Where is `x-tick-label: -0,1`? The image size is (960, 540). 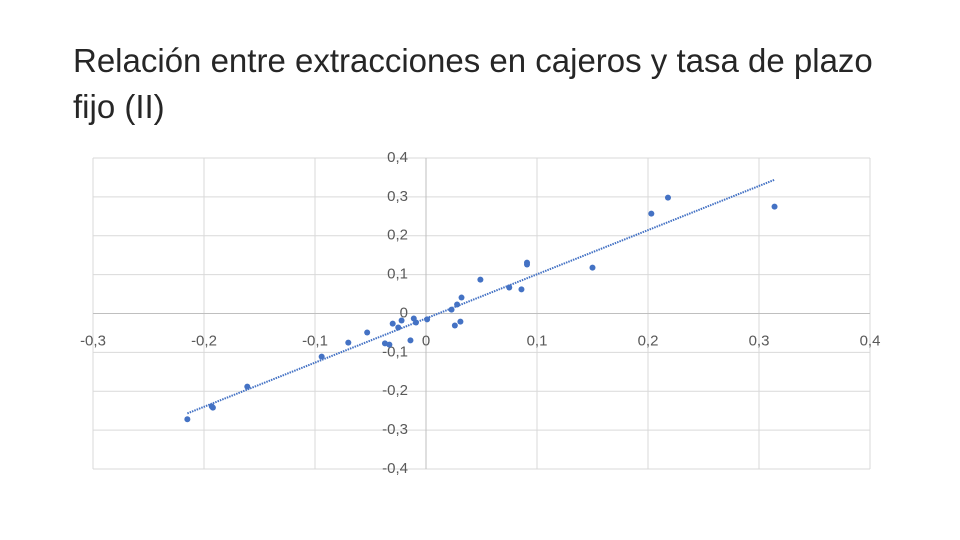 x-tick-label: -0,1 is located at coordinates (315, 340).